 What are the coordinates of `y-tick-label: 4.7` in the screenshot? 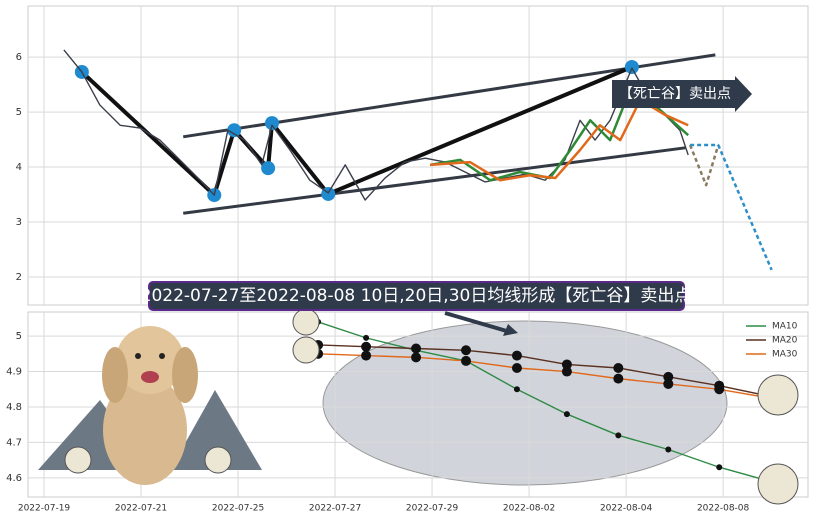 It's located at (14, 442).